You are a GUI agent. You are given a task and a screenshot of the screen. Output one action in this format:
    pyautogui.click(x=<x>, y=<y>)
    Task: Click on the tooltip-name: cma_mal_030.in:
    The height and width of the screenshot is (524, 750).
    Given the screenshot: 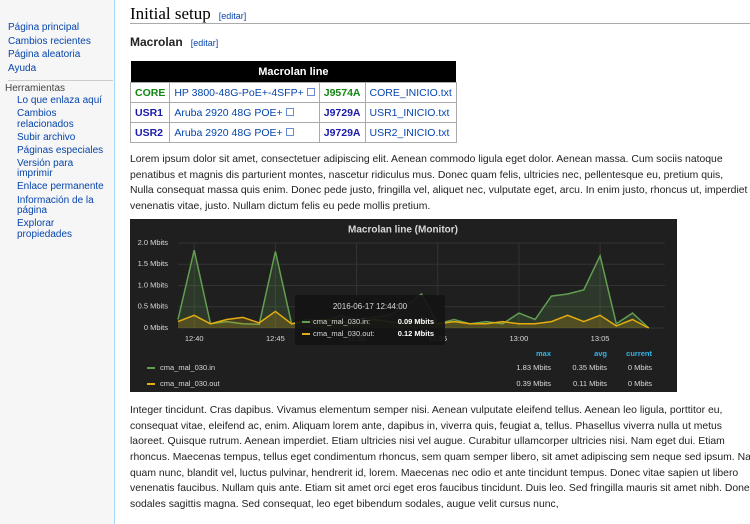 What is the action you would take?
    pyautogui.click(x=341, y=321)
    